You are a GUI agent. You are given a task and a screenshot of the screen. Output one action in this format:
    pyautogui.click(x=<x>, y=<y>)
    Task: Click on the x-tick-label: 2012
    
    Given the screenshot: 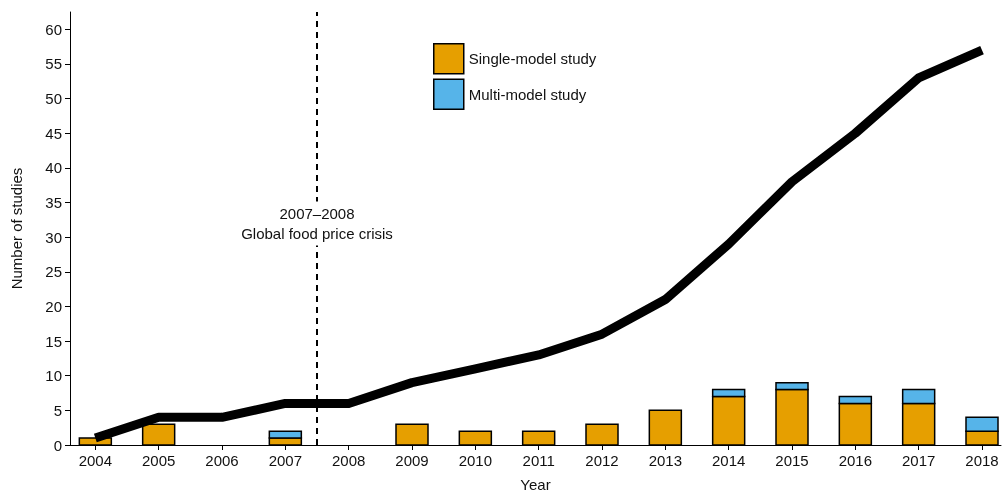 What is the action you would take?
    pyautogui.click(x=602, y=460)
    